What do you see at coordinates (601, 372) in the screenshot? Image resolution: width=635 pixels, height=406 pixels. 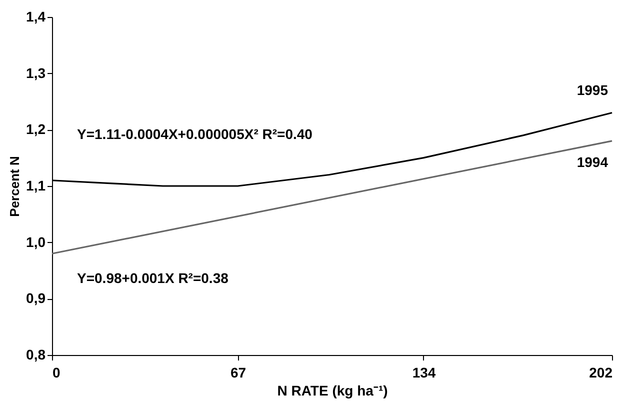 I see `x-tick-label: 202` at bounding box center [601, 372].